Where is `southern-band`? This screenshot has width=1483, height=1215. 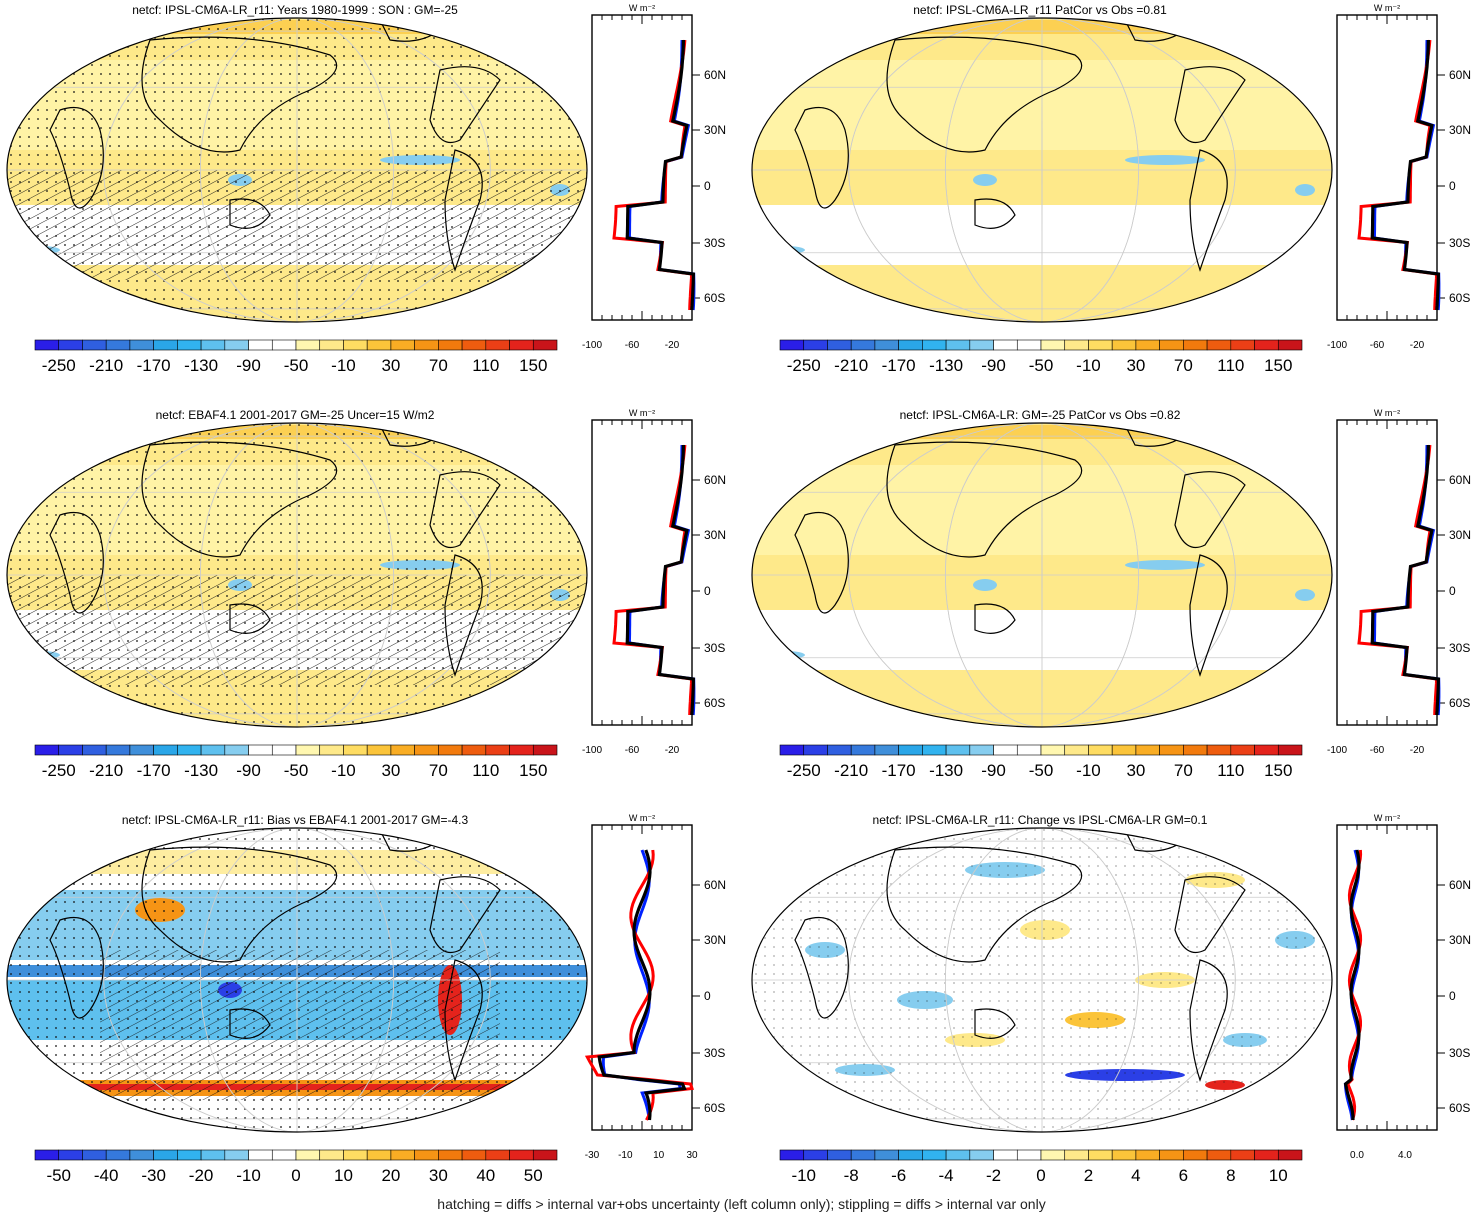 southern-band is located at coordinates (1042, 640).